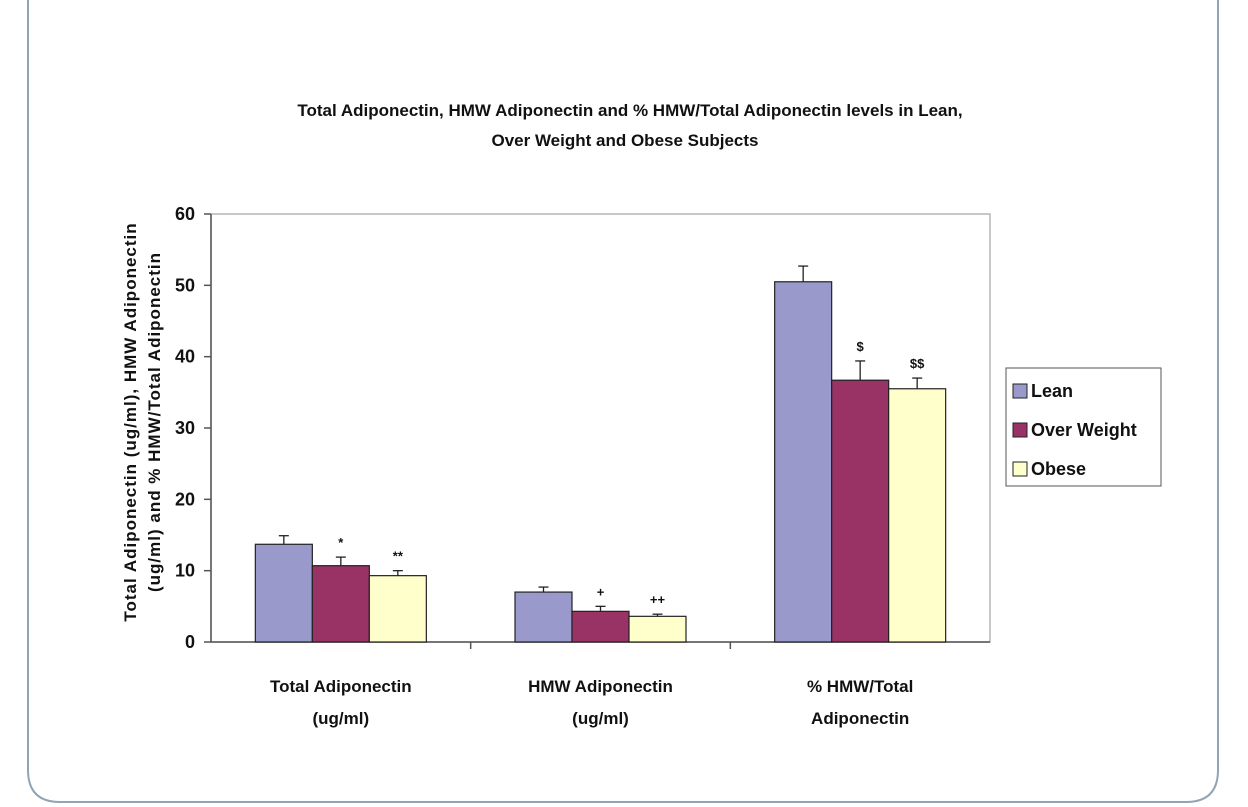 The height and width of the screenshot is (807, 1248). I want to click on category-label: HMW Adiponectin, so click(600, 686).